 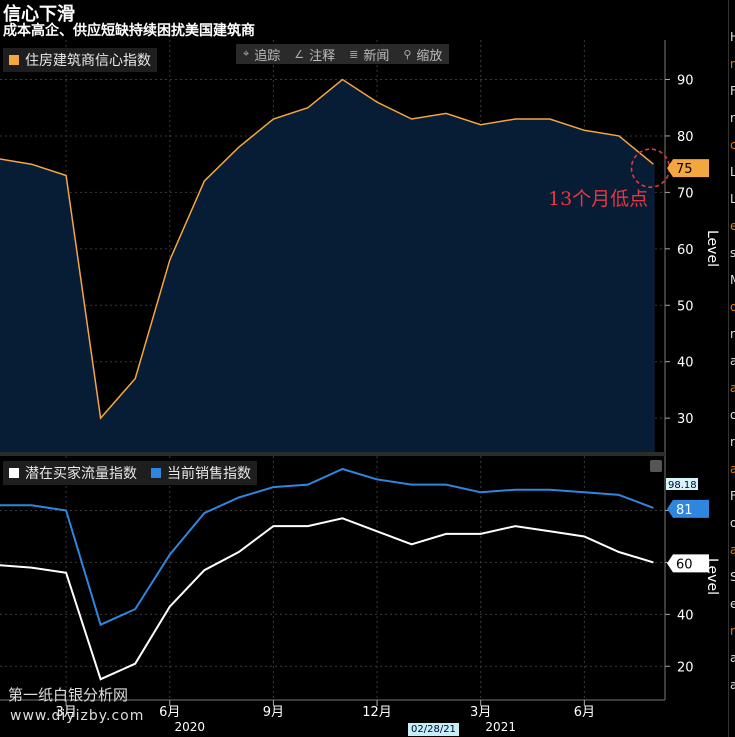 I want to click on y-tick-label-top: 40, so click(x=685, y=363).